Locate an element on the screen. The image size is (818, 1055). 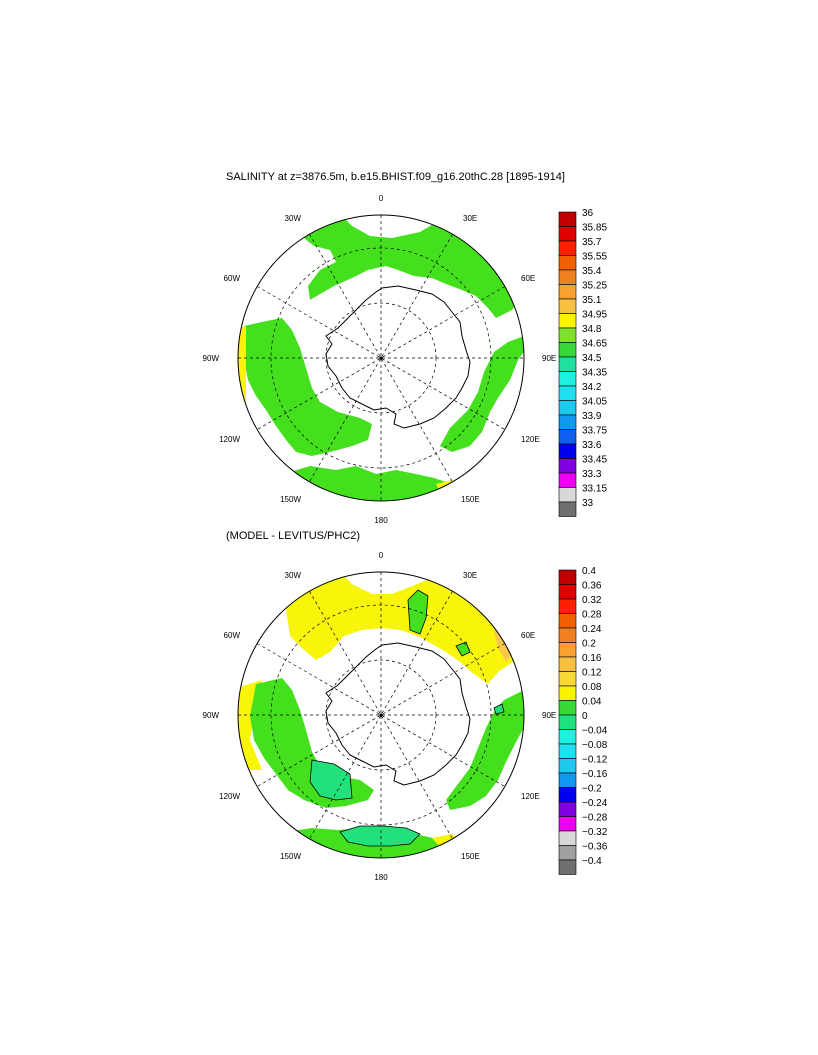
panel1-field-pacific-south is located at coordinates (375, 483).